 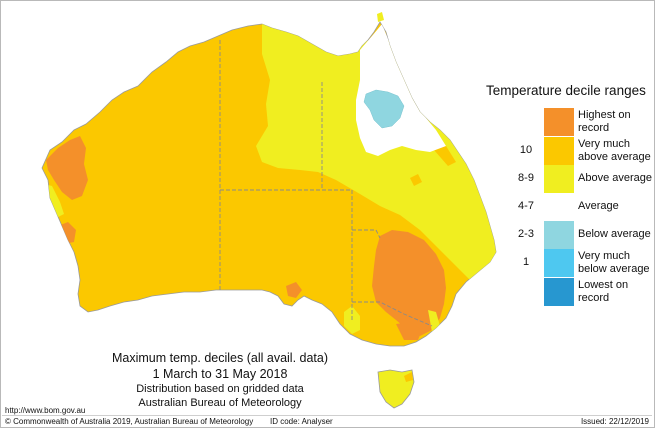 What do you see at coordinates (384, 109) in the screenshot?
I see `below-average-region` at bounding box center [384, 109].